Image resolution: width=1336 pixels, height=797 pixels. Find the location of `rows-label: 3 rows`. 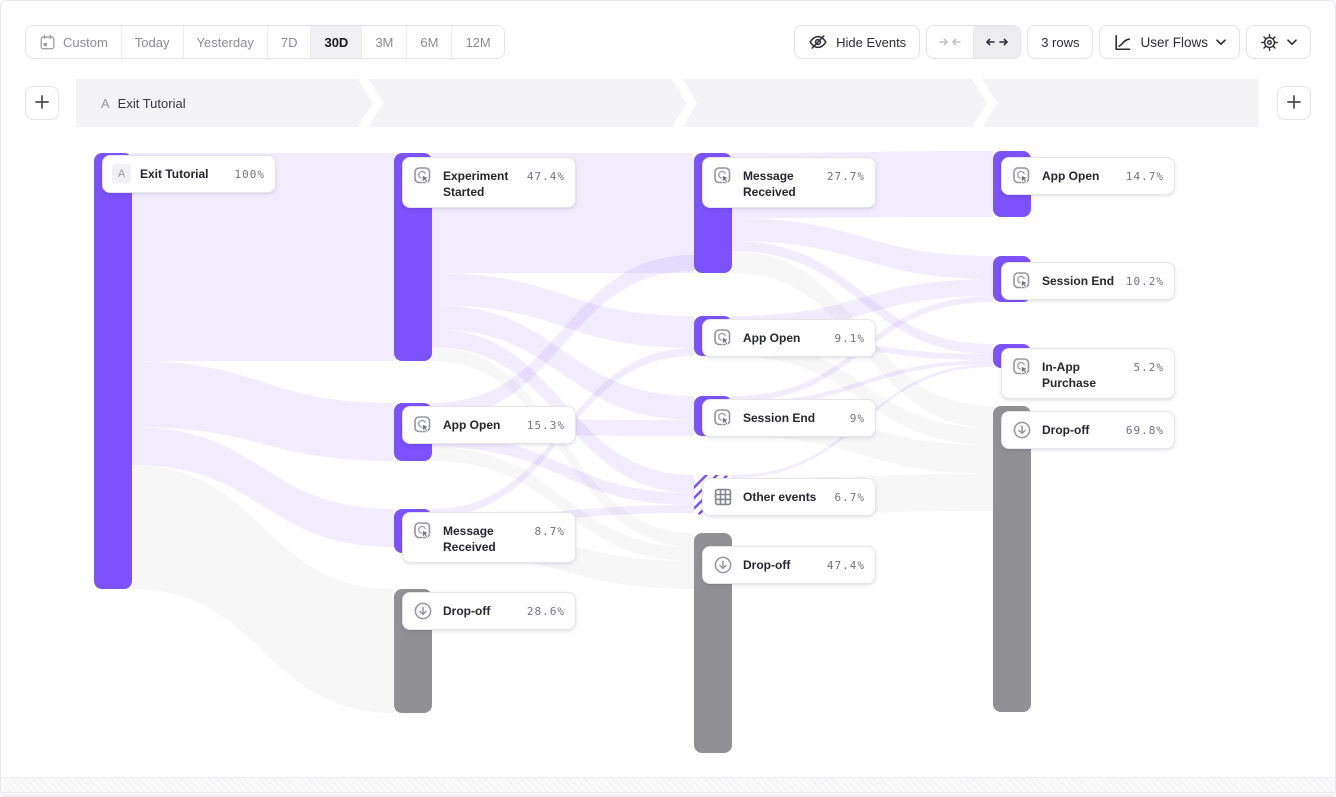

rows-label: 3 rows is located at coordinates (1060, 42).